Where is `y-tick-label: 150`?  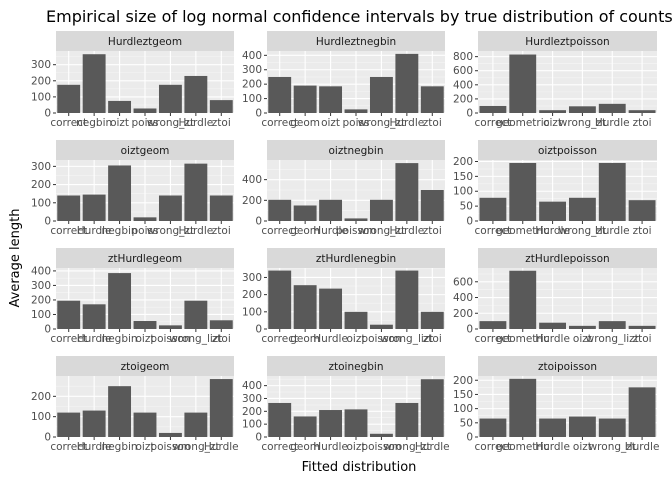
y-tick-label: 150 is located at coordinates (463, 177).